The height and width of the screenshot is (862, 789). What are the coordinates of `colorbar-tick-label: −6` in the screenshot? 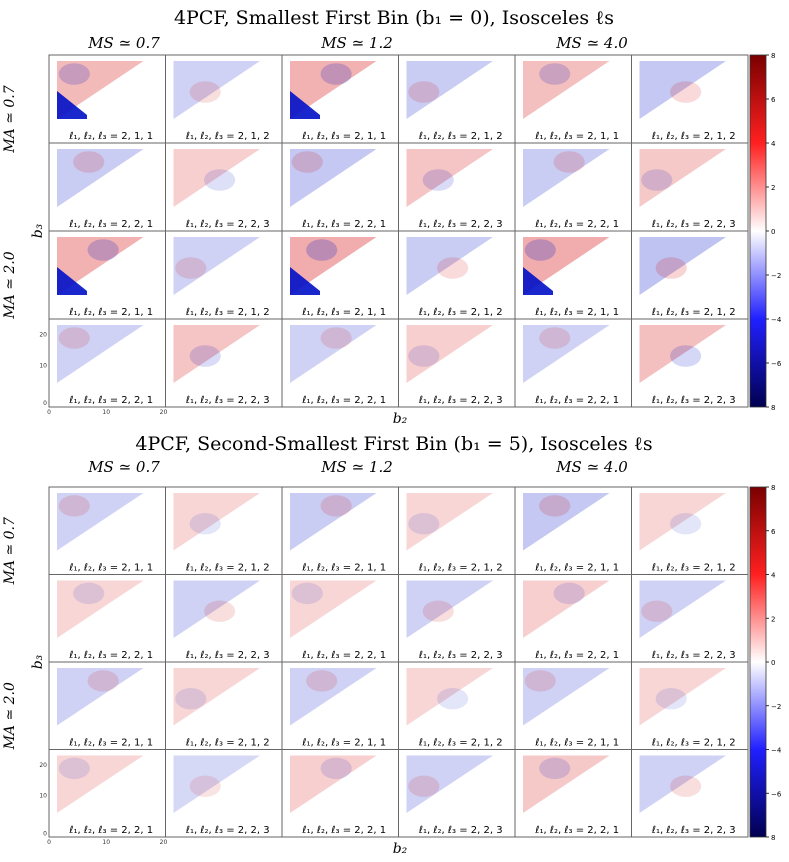 It's located at (776, 794).